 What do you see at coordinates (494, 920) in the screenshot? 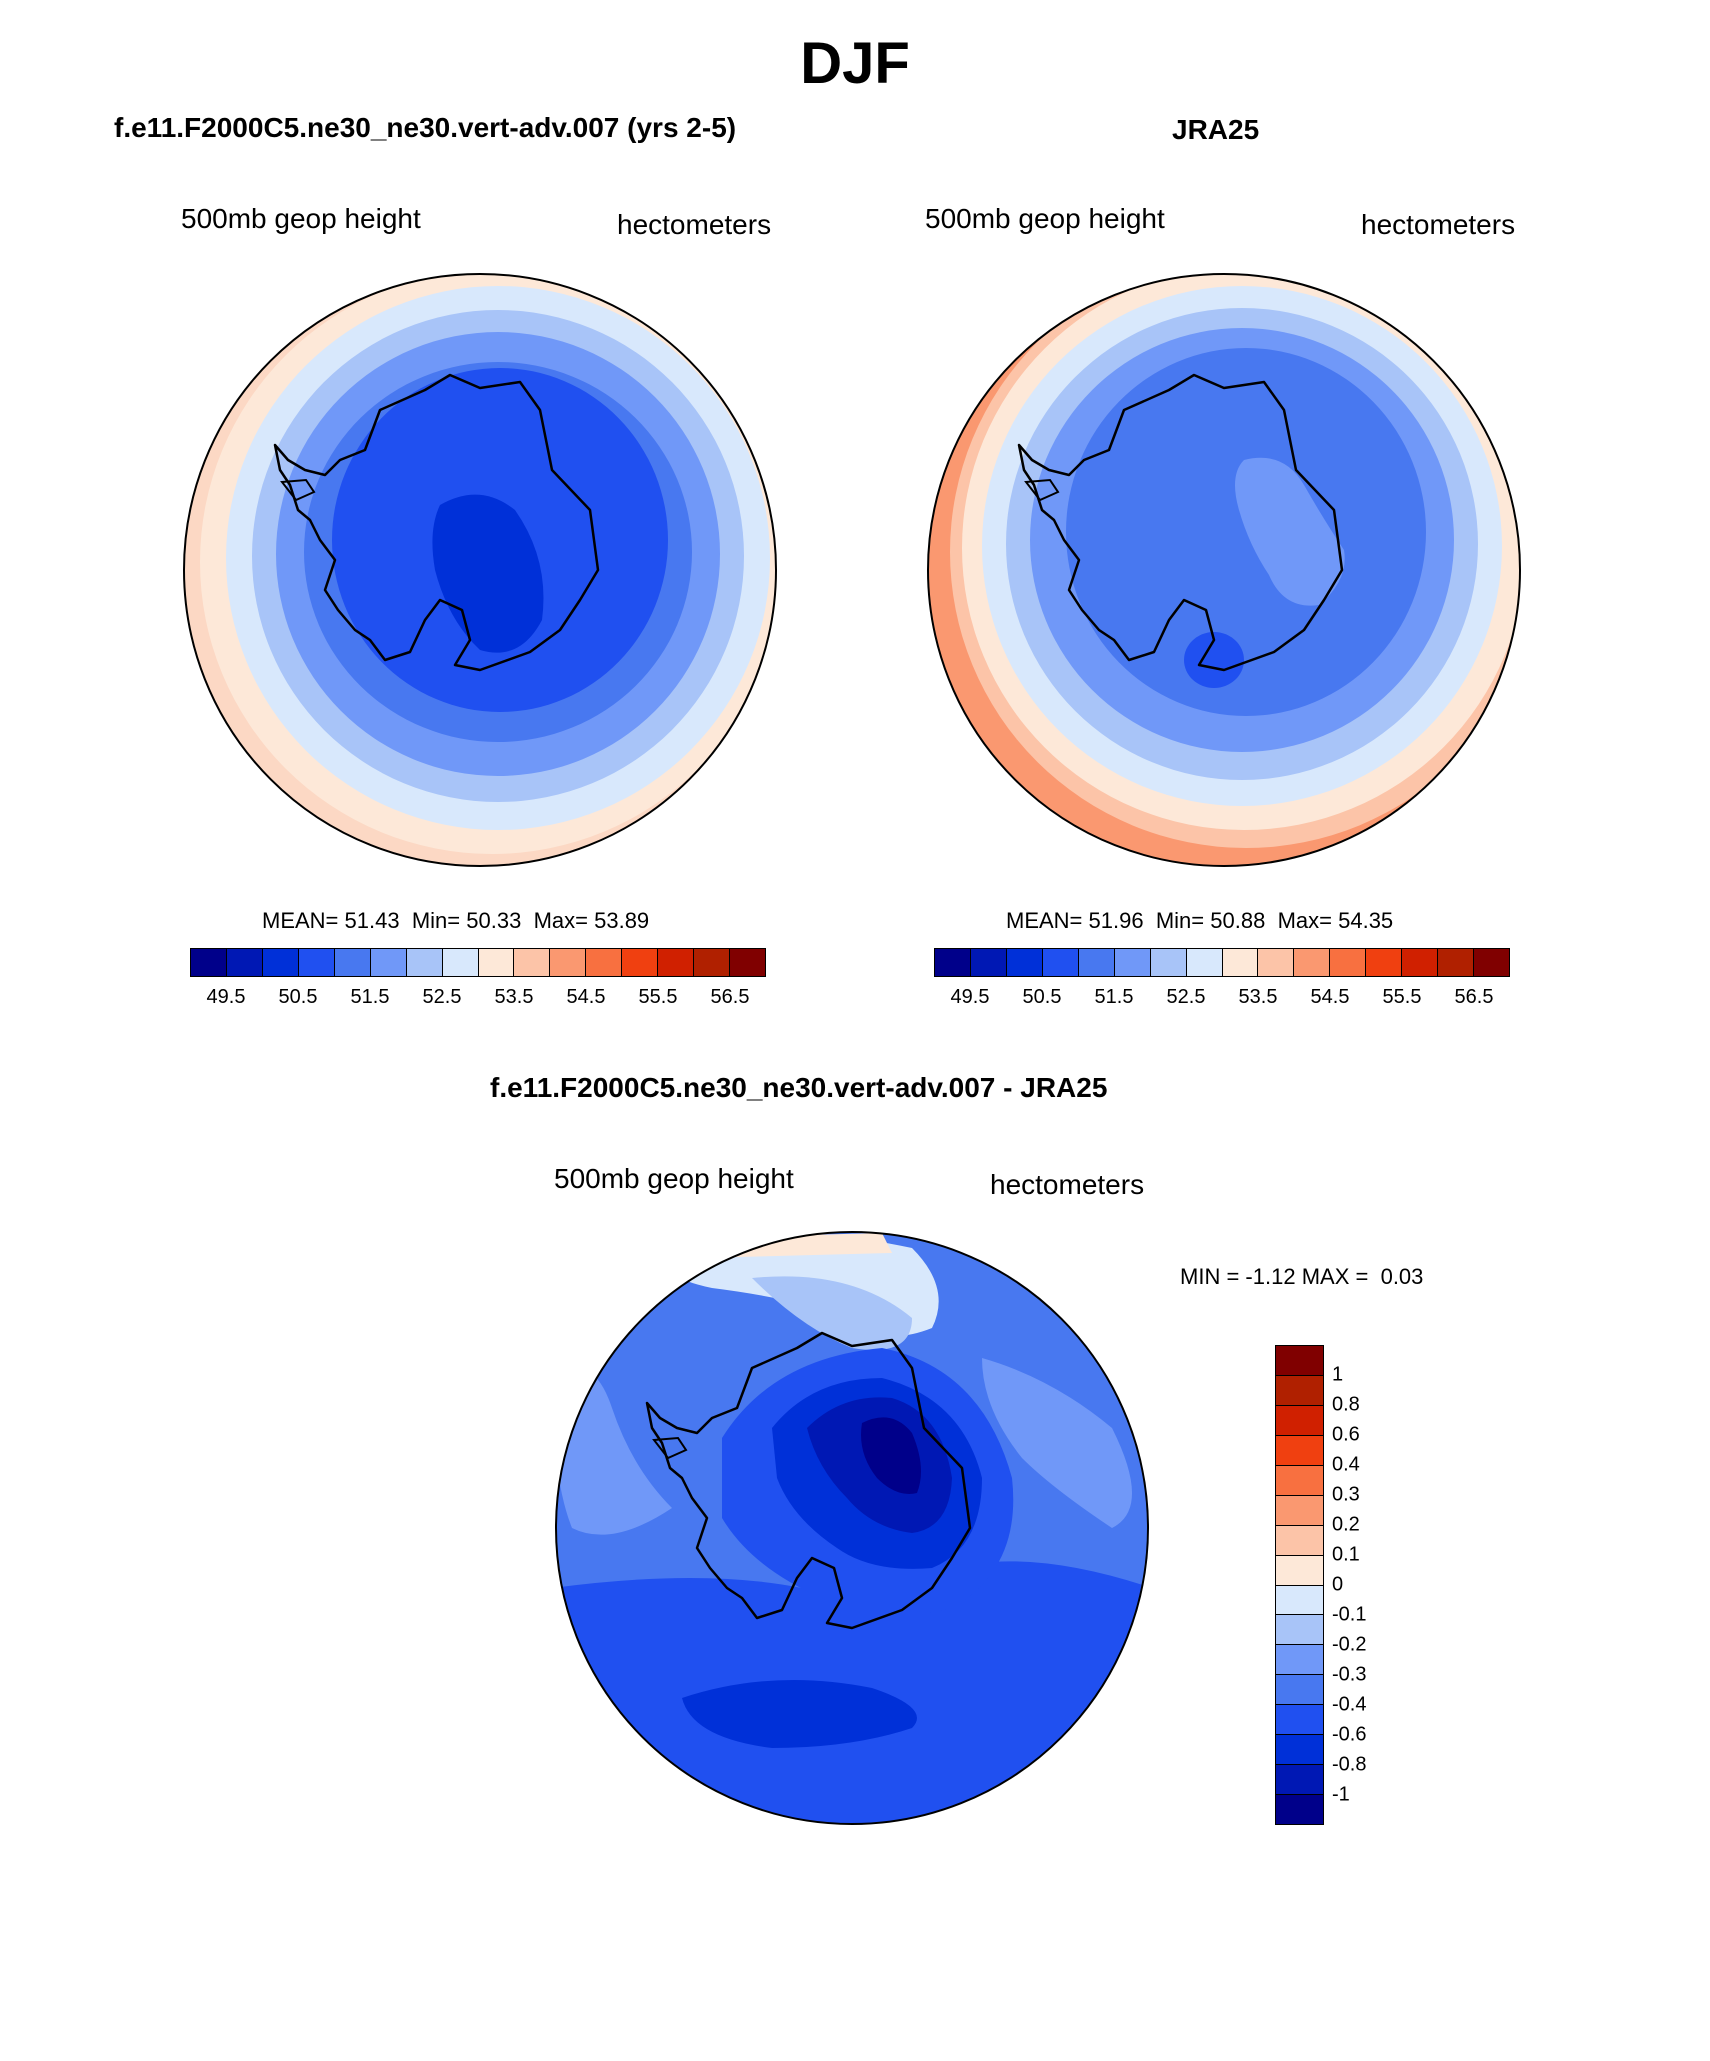
I see `model-min-value: 50.33` at bounding box center [494, 920].